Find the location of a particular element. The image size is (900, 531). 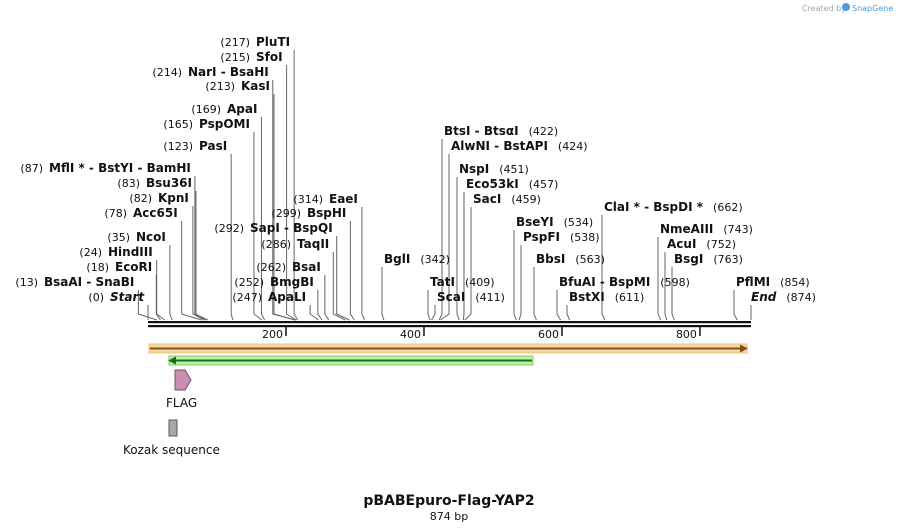

site-pos-mfli: (87) is located at coordinates (31, 168).